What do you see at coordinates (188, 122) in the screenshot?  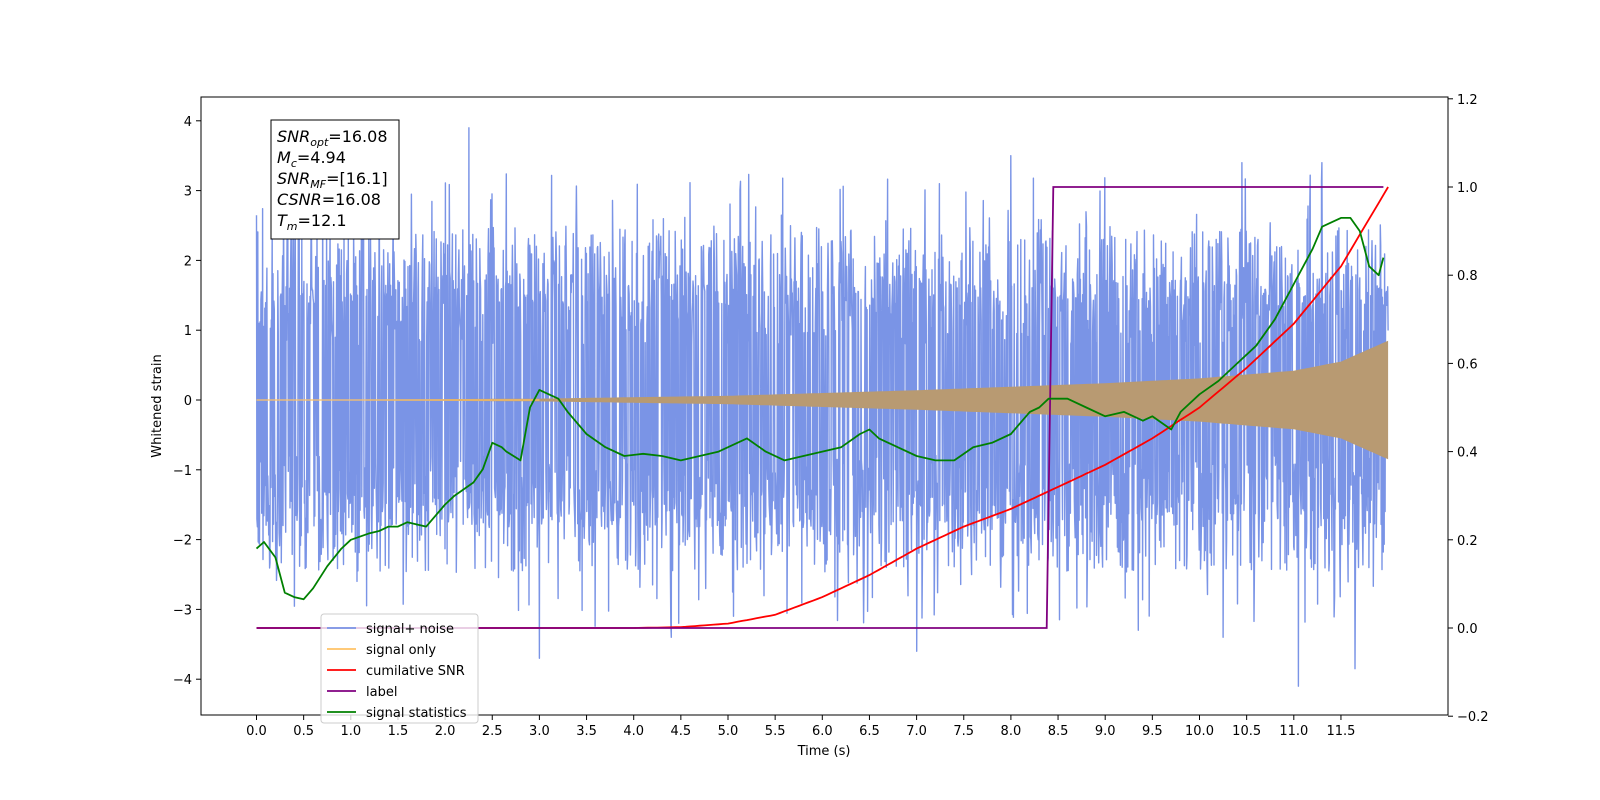 I see `y-tick-label: 4` at bounding box center [188, 122].